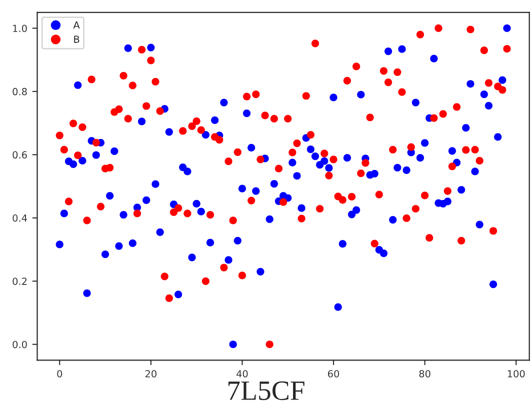  What do you see at coordinates (19, 155) in the screenshot?
I see `y-tick-label: 0.6` at bounding box center [19, 155].